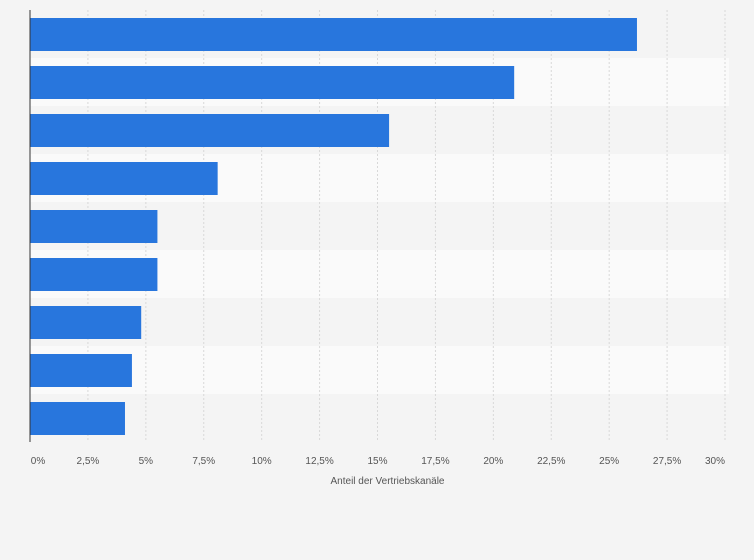  I want to click on x-tick-label: 12,5%, so click(319, 461).